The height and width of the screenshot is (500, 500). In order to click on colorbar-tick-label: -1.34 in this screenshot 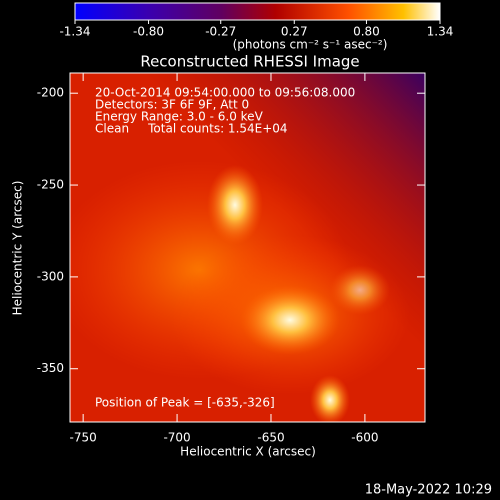, I will do `click(74, 32)`.